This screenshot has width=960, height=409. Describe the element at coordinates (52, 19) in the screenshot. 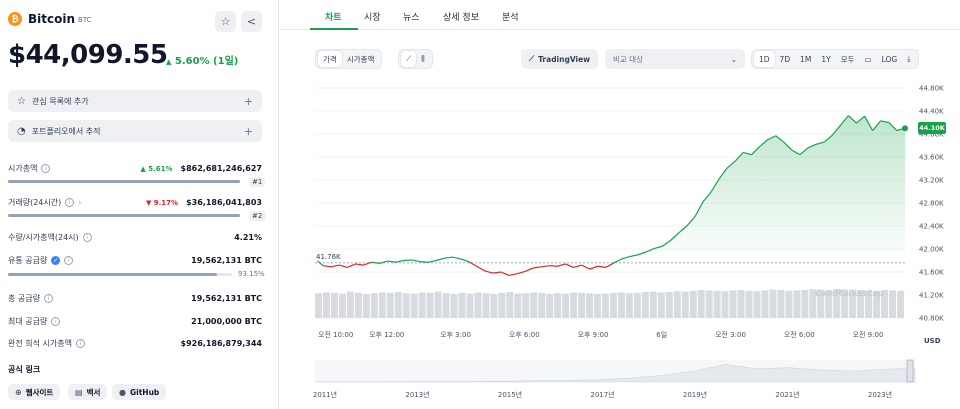

I see `coin-name: Bitcoin` at that location.